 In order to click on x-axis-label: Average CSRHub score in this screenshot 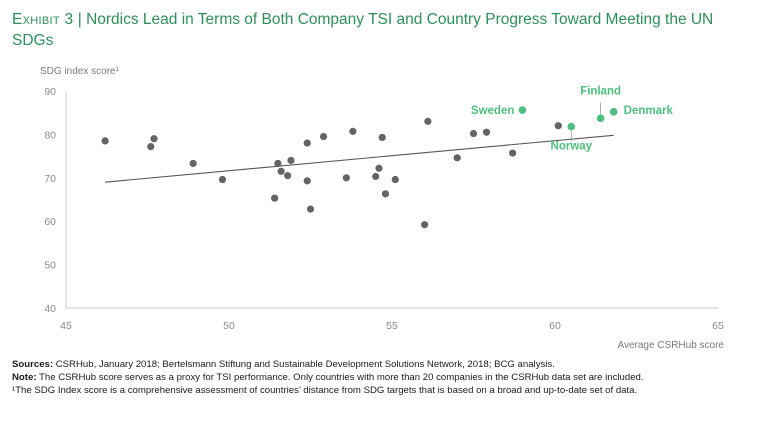, I will do `click(670, 345)`.